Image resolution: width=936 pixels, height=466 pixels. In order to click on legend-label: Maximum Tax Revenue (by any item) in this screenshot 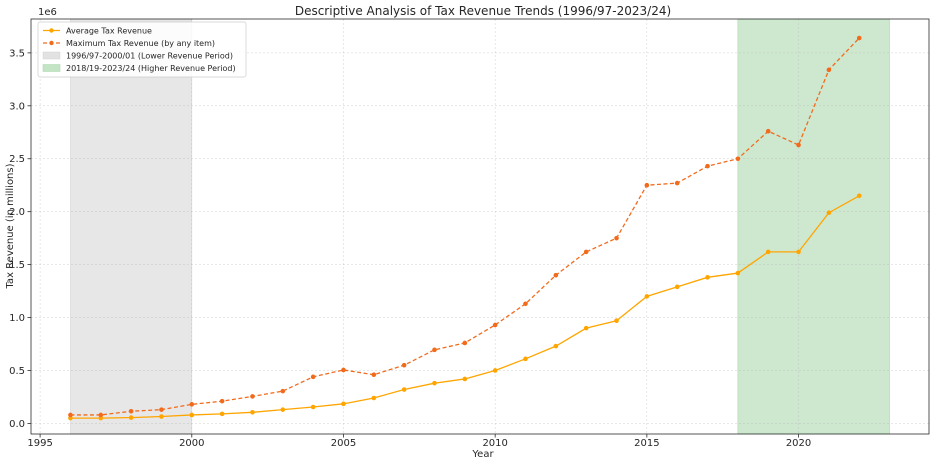, I will do `click(140, 43)`.